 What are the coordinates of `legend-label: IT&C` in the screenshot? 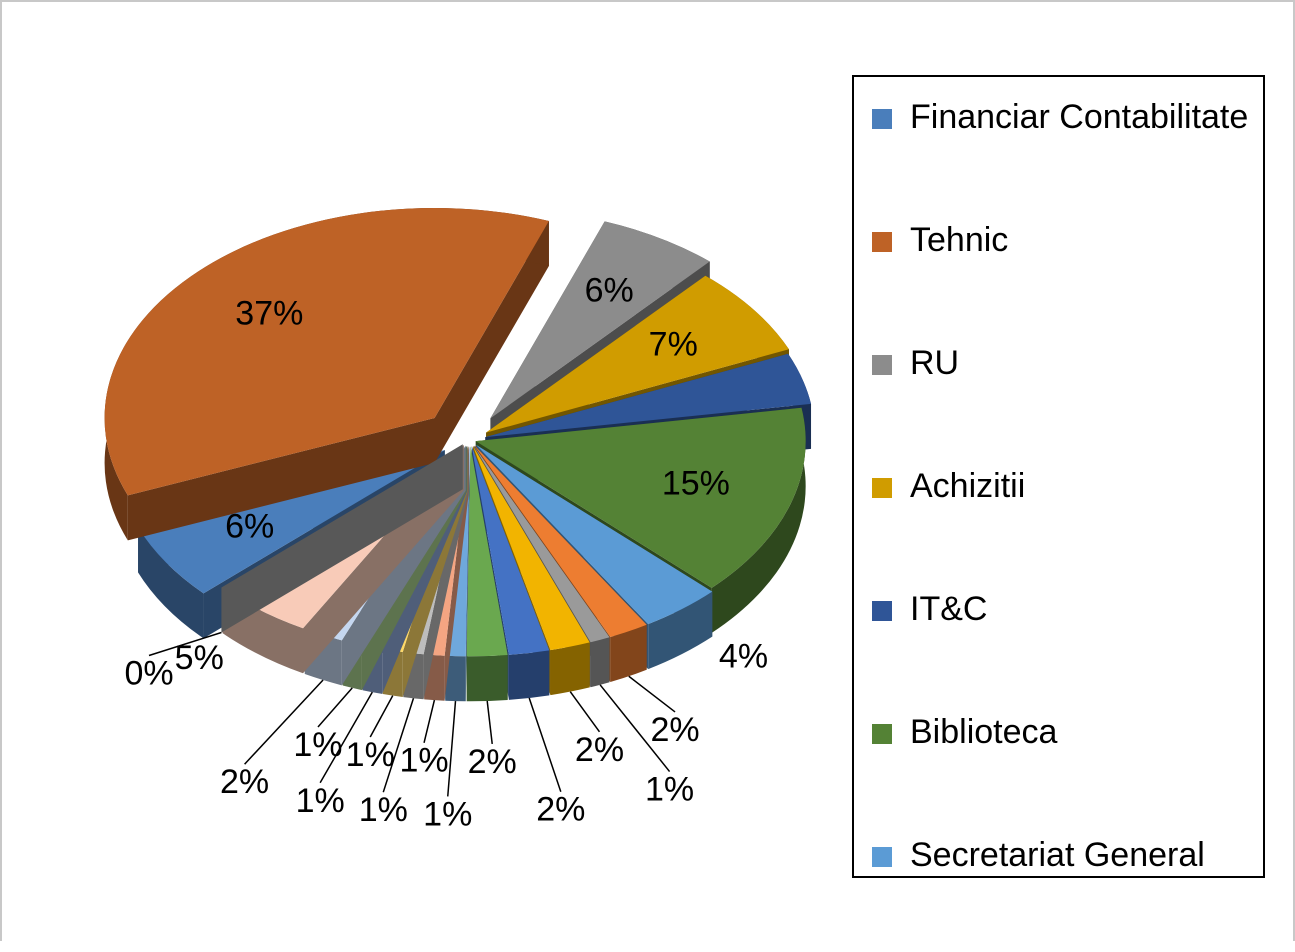 It's located at (949, 609).